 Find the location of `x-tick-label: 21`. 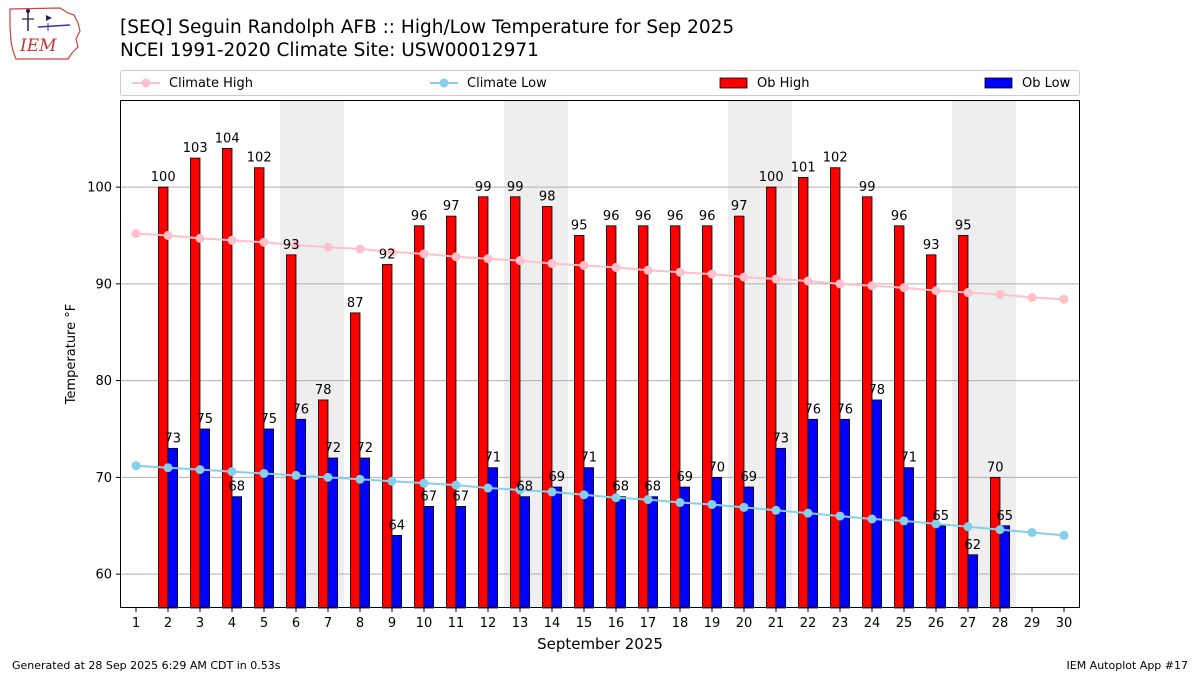

x-tick-label: 21 is located at coordinates (776, 623).